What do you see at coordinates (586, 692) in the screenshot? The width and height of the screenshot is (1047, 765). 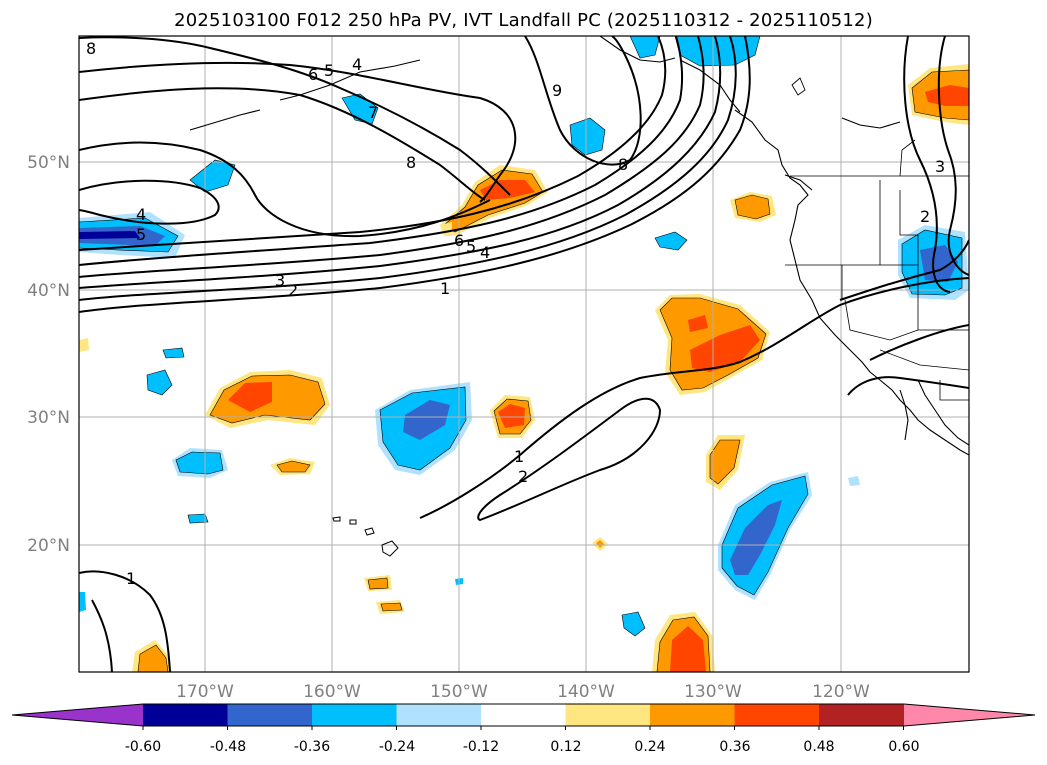 I see `lon-label: 140°W` at bounding box center [586, 692].